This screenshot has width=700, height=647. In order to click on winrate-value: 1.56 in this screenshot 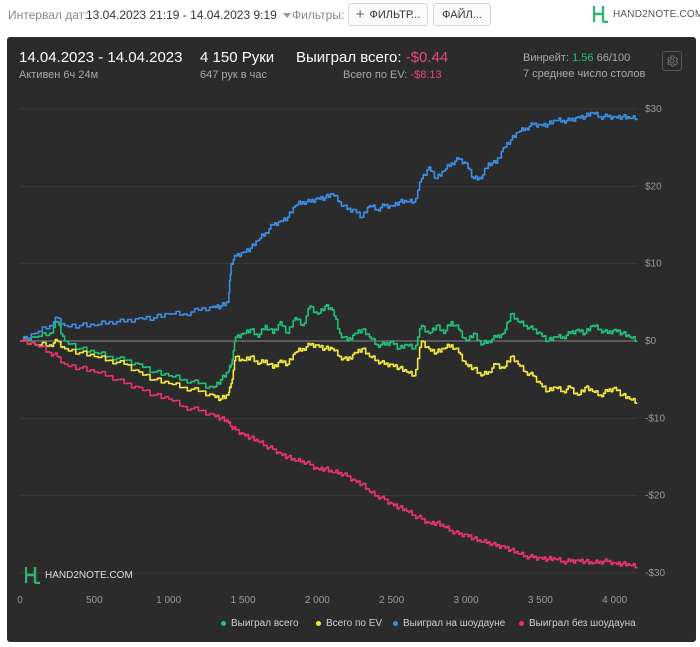, I will do `click(583, 58)`.